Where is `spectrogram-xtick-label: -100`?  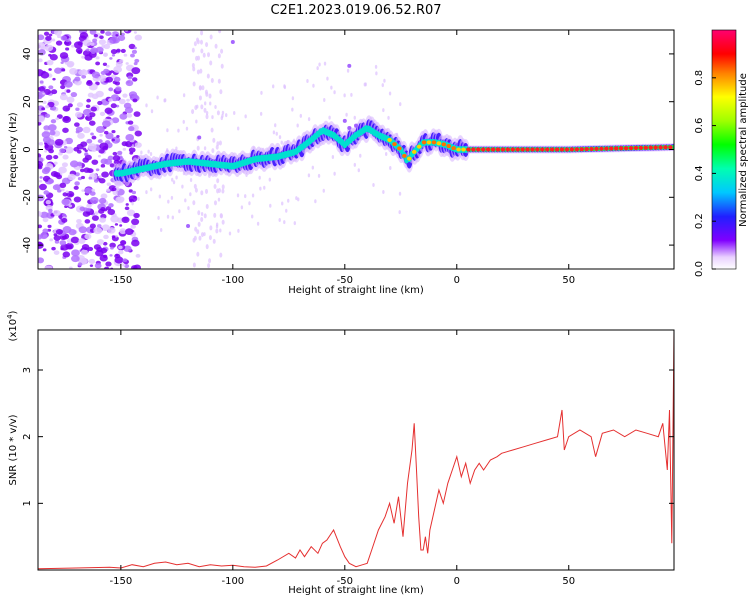 spectrogram-xtick-label: -100 is located at coordinates (232, 280).